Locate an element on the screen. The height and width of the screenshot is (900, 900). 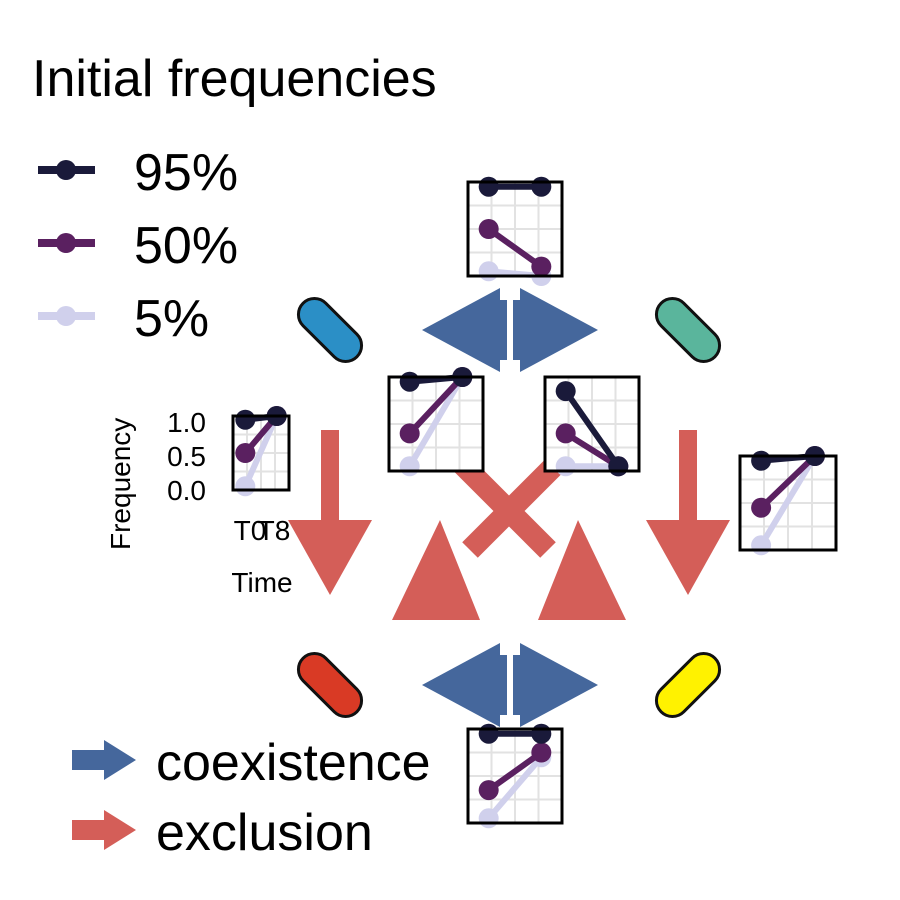
legend-label-50: 50% is located at coordinates (186, 246).